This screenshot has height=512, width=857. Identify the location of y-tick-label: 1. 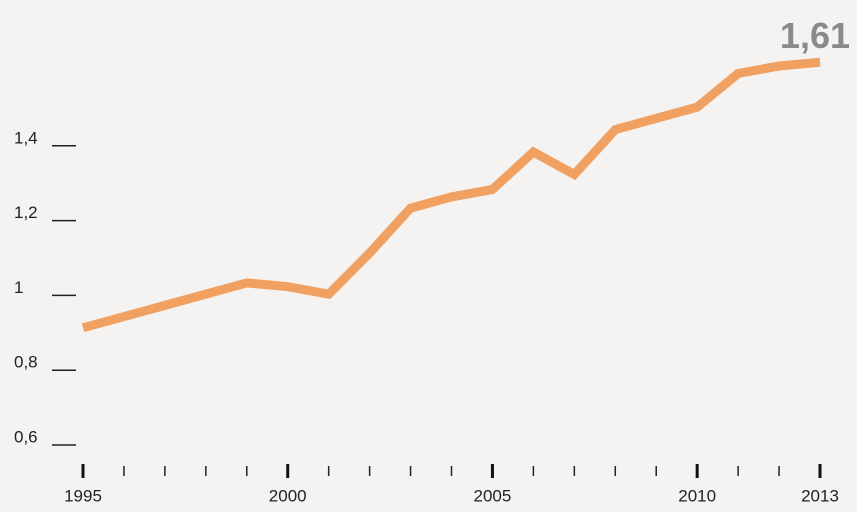
(18, 287).